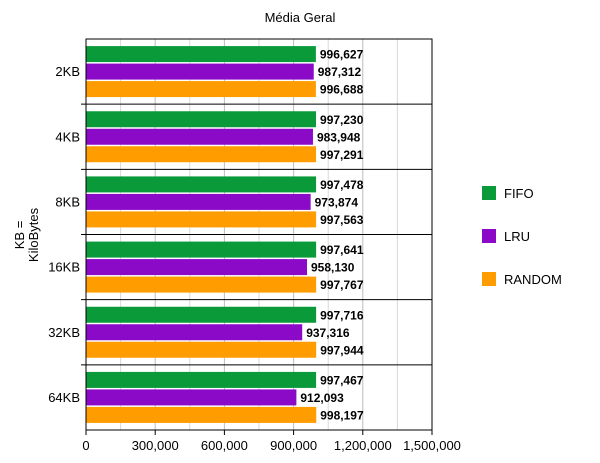 The image size is (600, 463). Describe the element at coordinates (363, 445) in the screenshot. I see `x-tick-label: 1,200,000` at that location.